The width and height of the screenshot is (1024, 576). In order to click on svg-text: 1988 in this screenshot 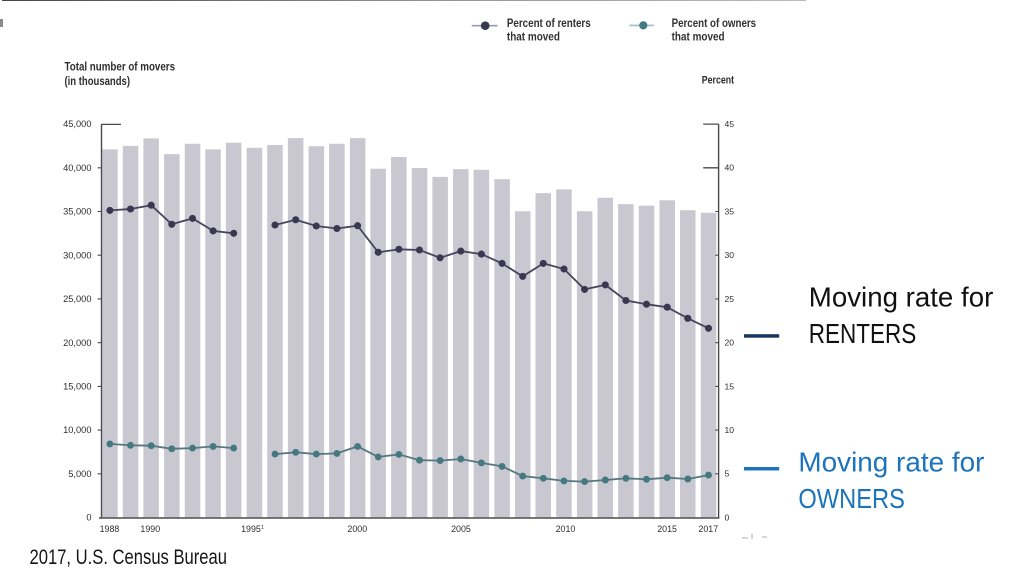, I will do `click(110, 529)`.